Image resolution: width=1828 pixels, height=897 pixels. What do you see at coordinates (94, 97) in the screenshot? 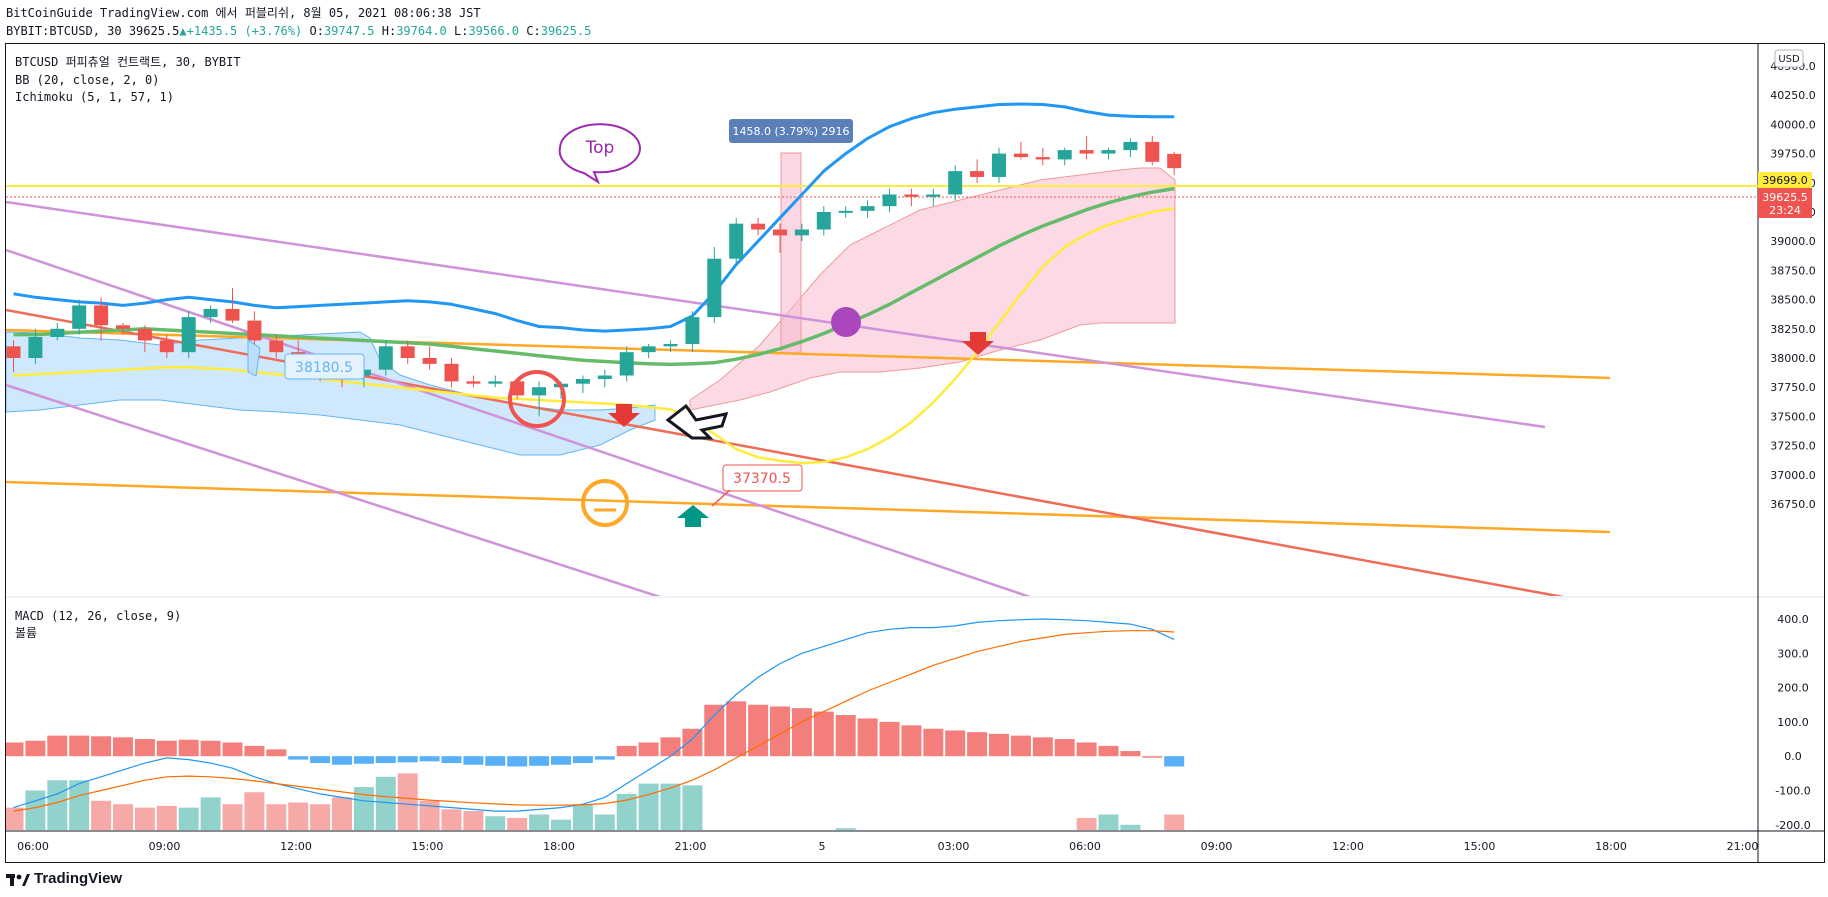
I see `legend-ichimoku: Ichimoku (5, 1, 57, 1)` at bounding box center [94, 97].